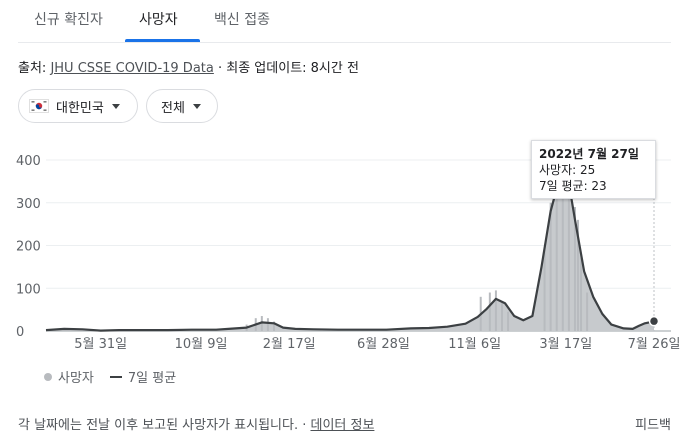  Describe the element at coordinates (474, 344) in the screenshot. I see `x-tick-label: 11월 6일` at that location.